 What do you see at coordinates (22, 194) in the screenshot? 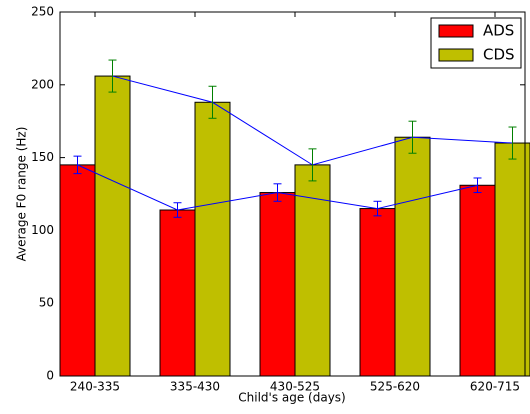
I see `y-axis-label: Average F0 range (Hz)` at bounding box center [22, 194].